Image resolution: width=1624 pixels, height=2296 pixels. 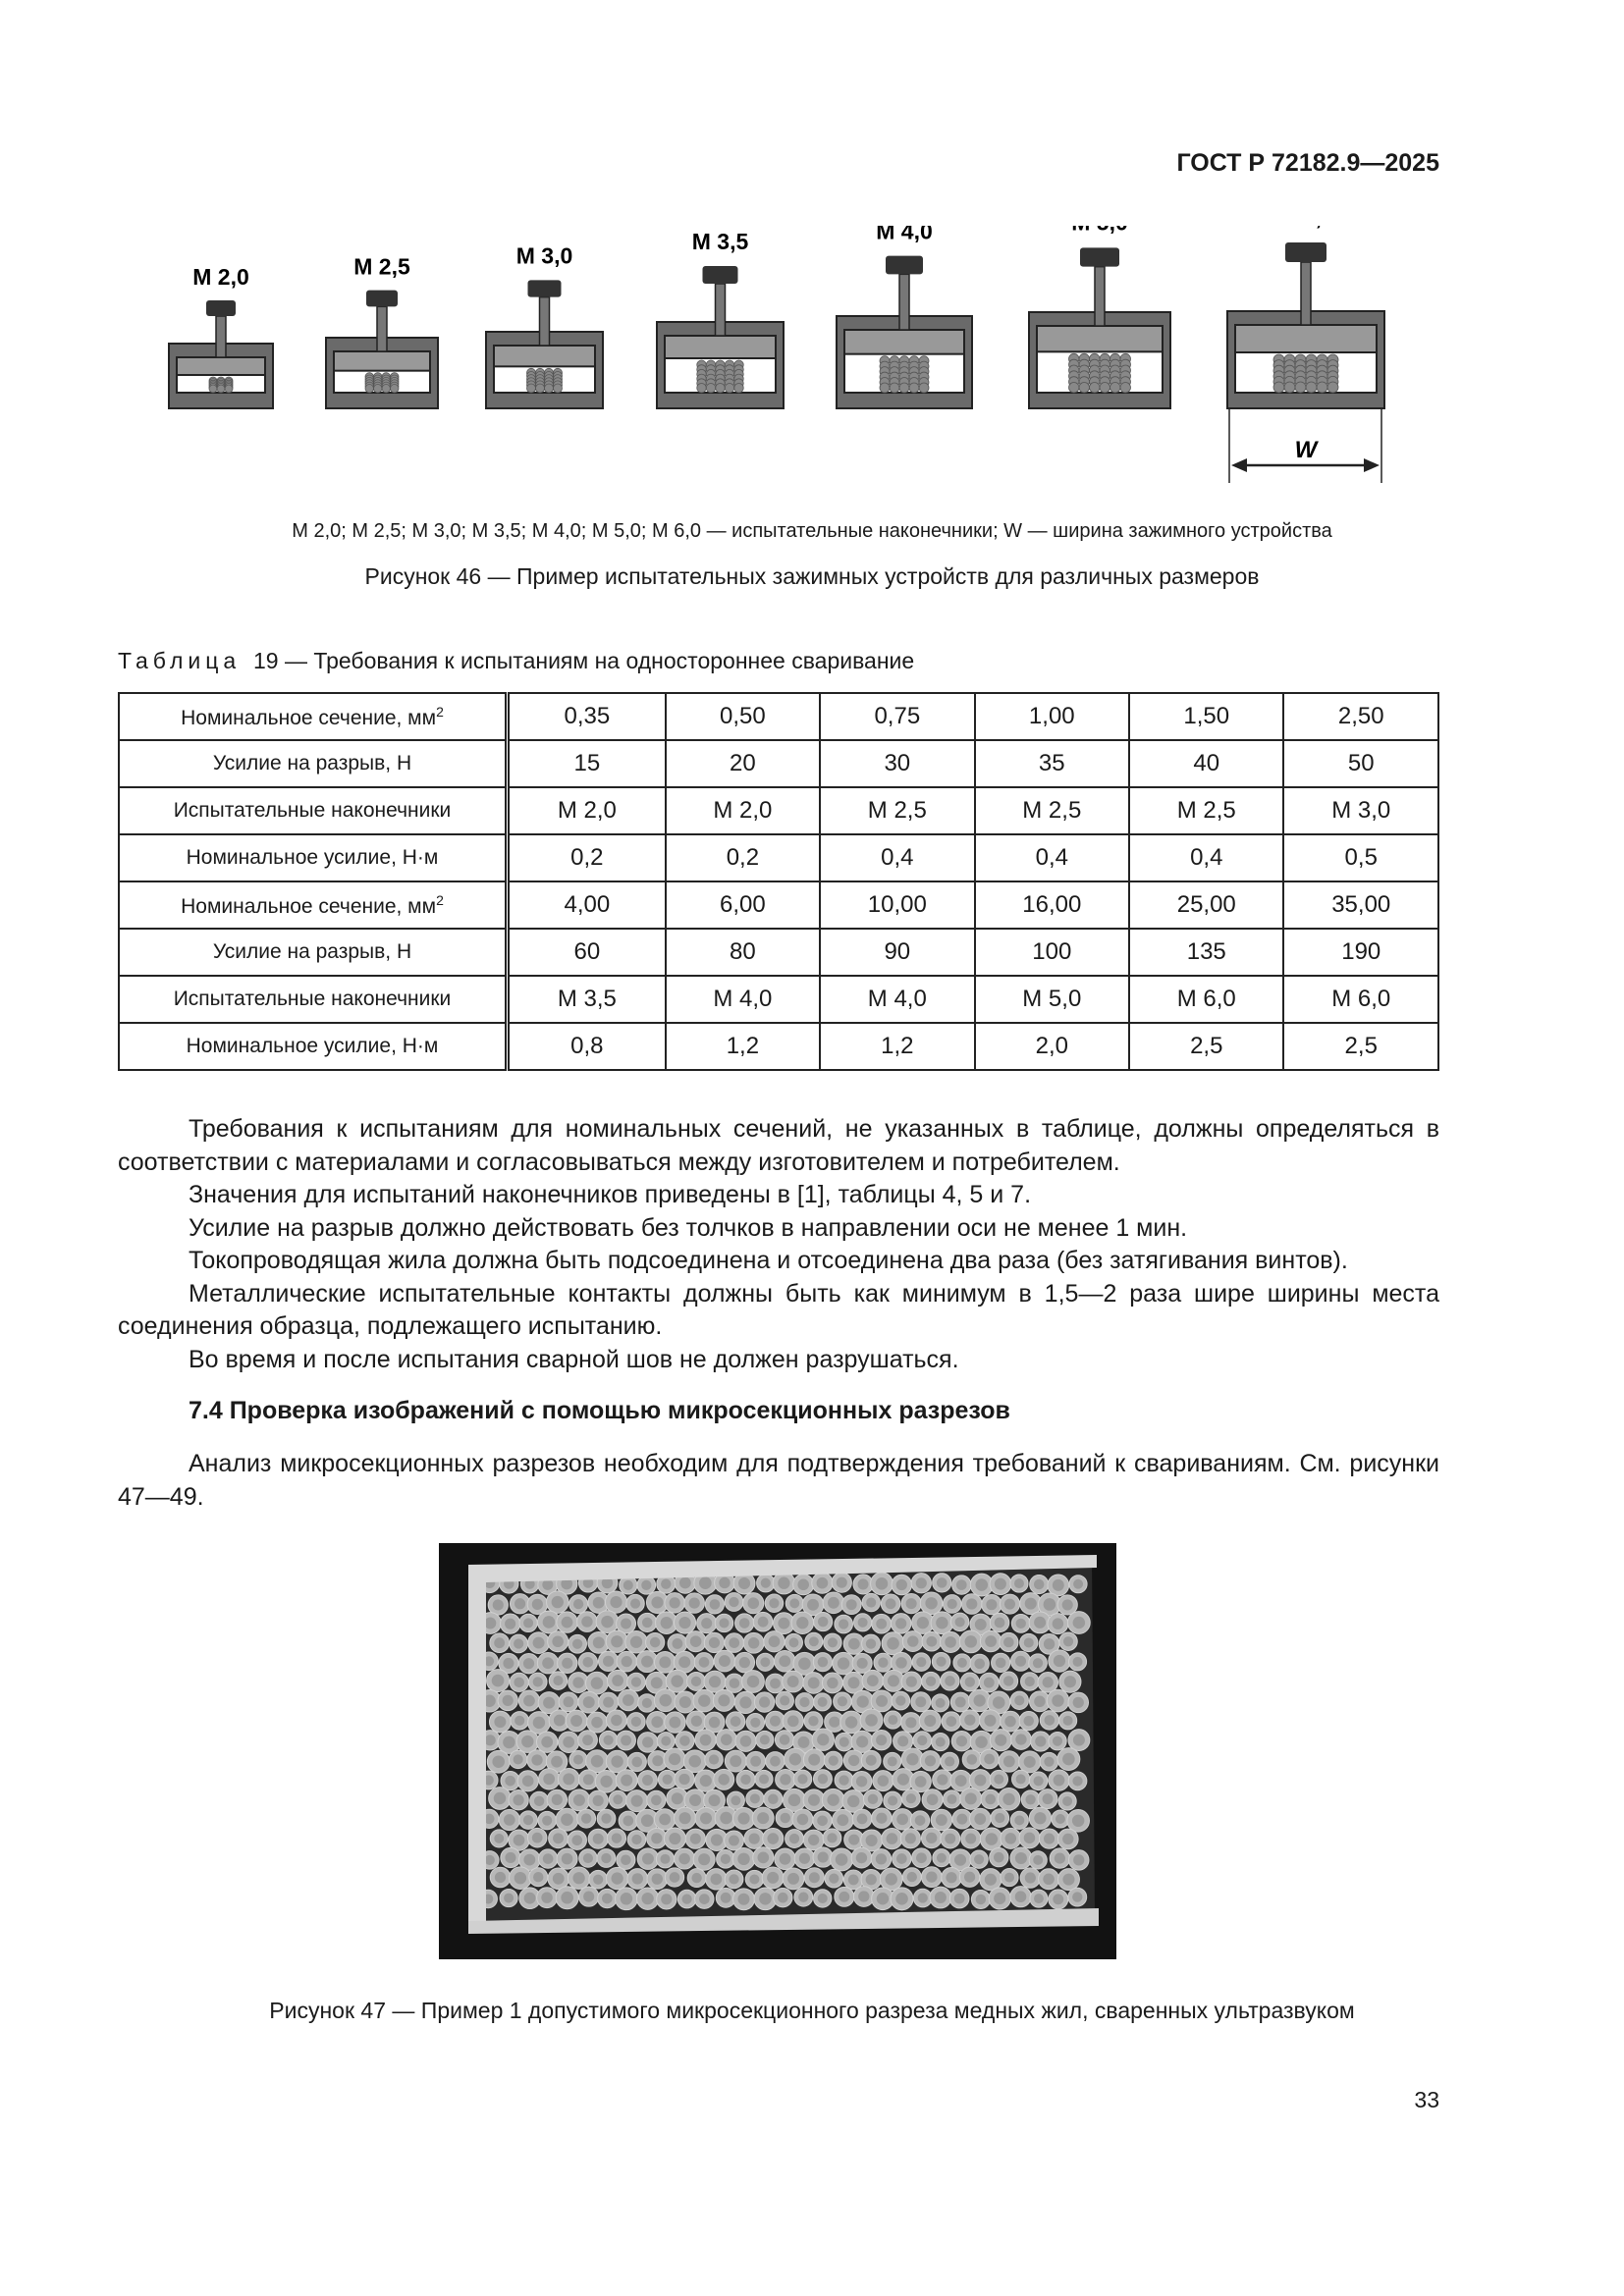 What do you see at coordinates (720, 319) in the screenshot?
I see `clamp-device: M 3,5` at bounding box center [720, 319].